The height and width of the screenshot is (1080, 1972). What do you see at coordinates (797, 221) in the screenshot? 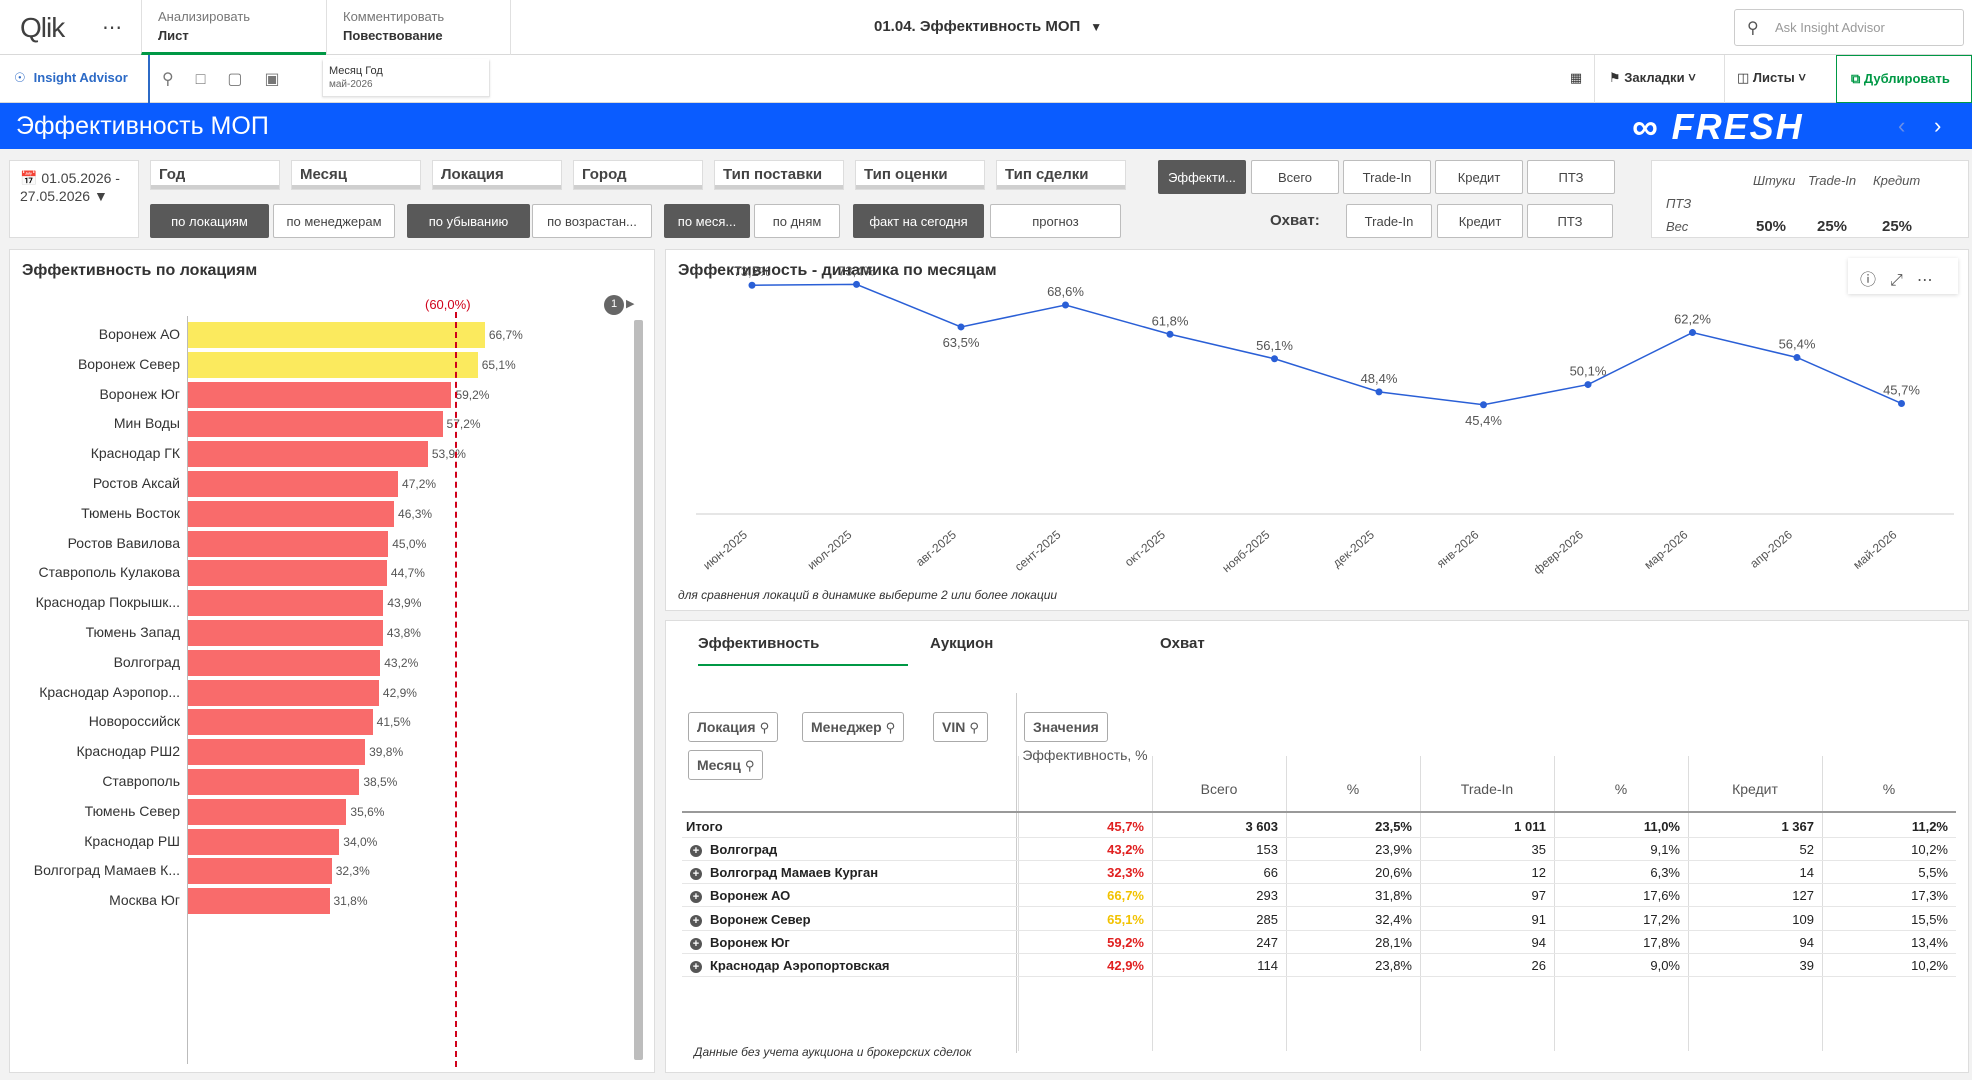
I see `by-days-button: по дням` at bounding box center [797, 221].